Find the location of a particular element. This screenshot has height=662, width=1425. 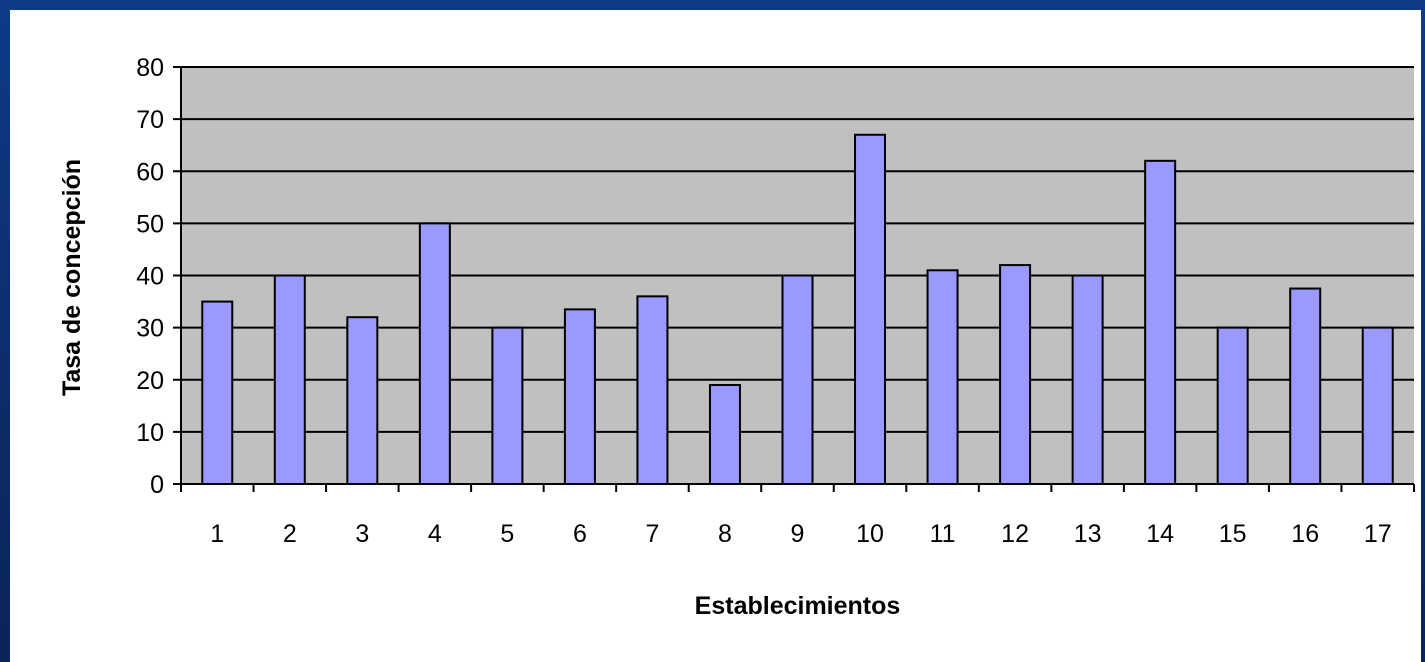

y-tick-labels: 0 10 20 30 40 50 60 70 80 is located at coordinates (150, 276).